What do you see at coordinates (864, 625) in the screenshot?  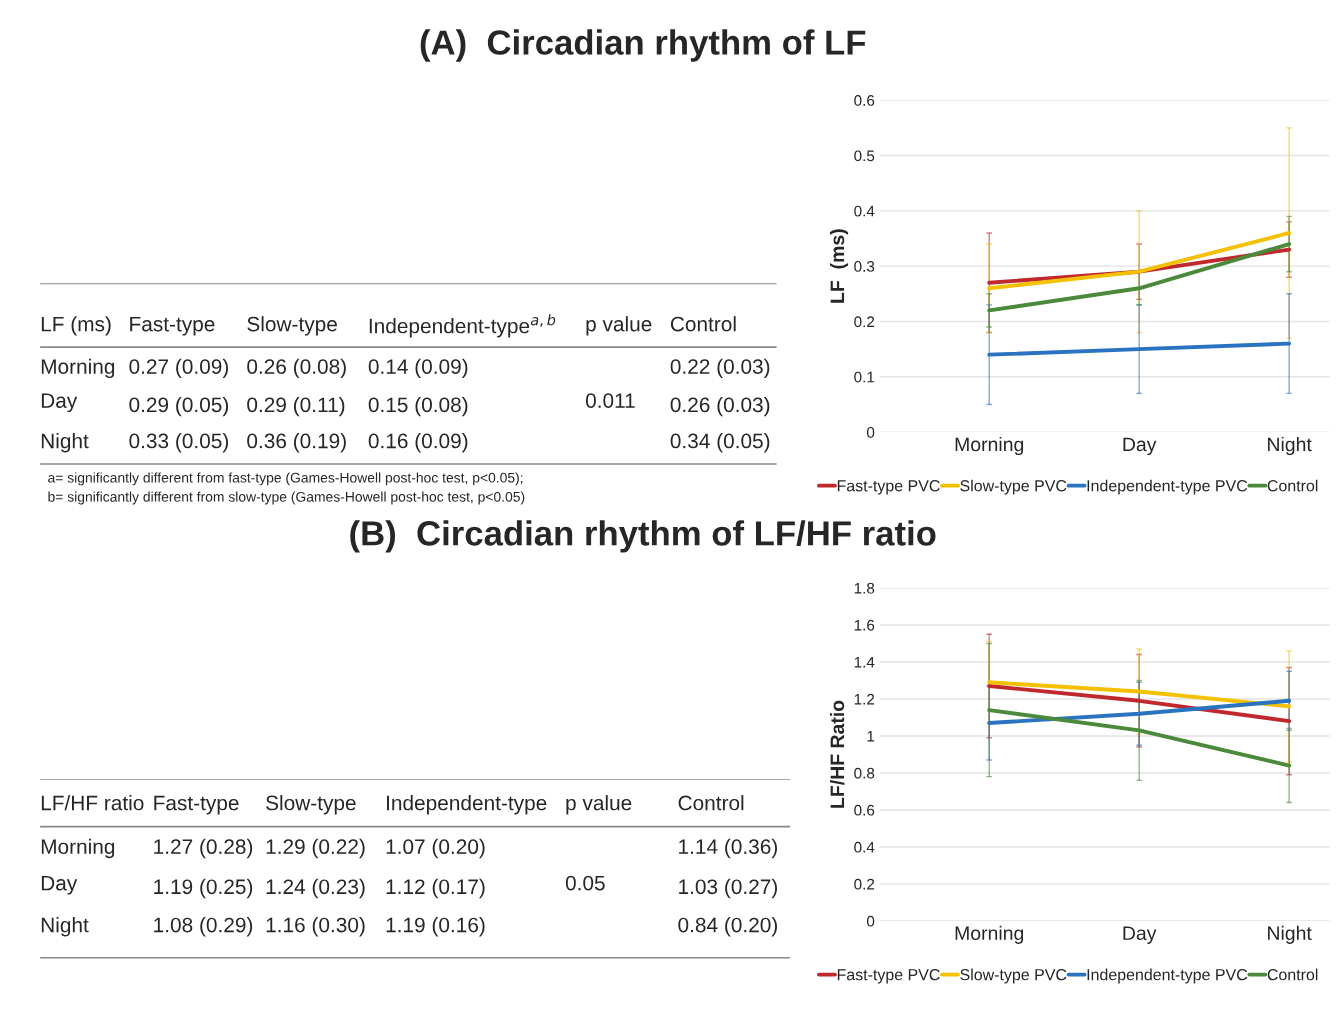 I see `y-tick-label: 1.6` at bounding box center [864, 625].